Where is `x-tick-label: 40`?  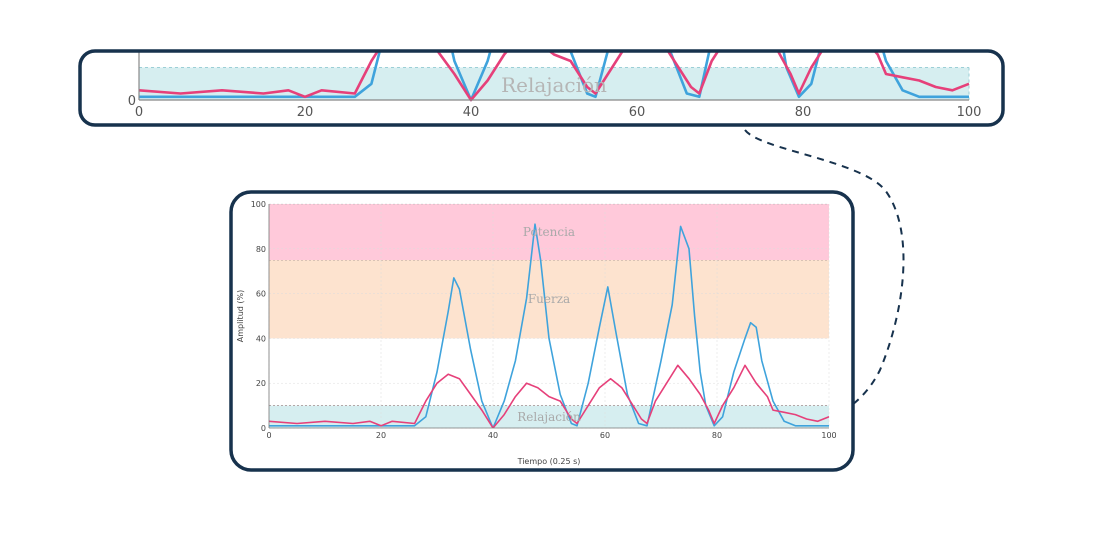 x-tick-label: 40 is located at coordinates (493, 435).